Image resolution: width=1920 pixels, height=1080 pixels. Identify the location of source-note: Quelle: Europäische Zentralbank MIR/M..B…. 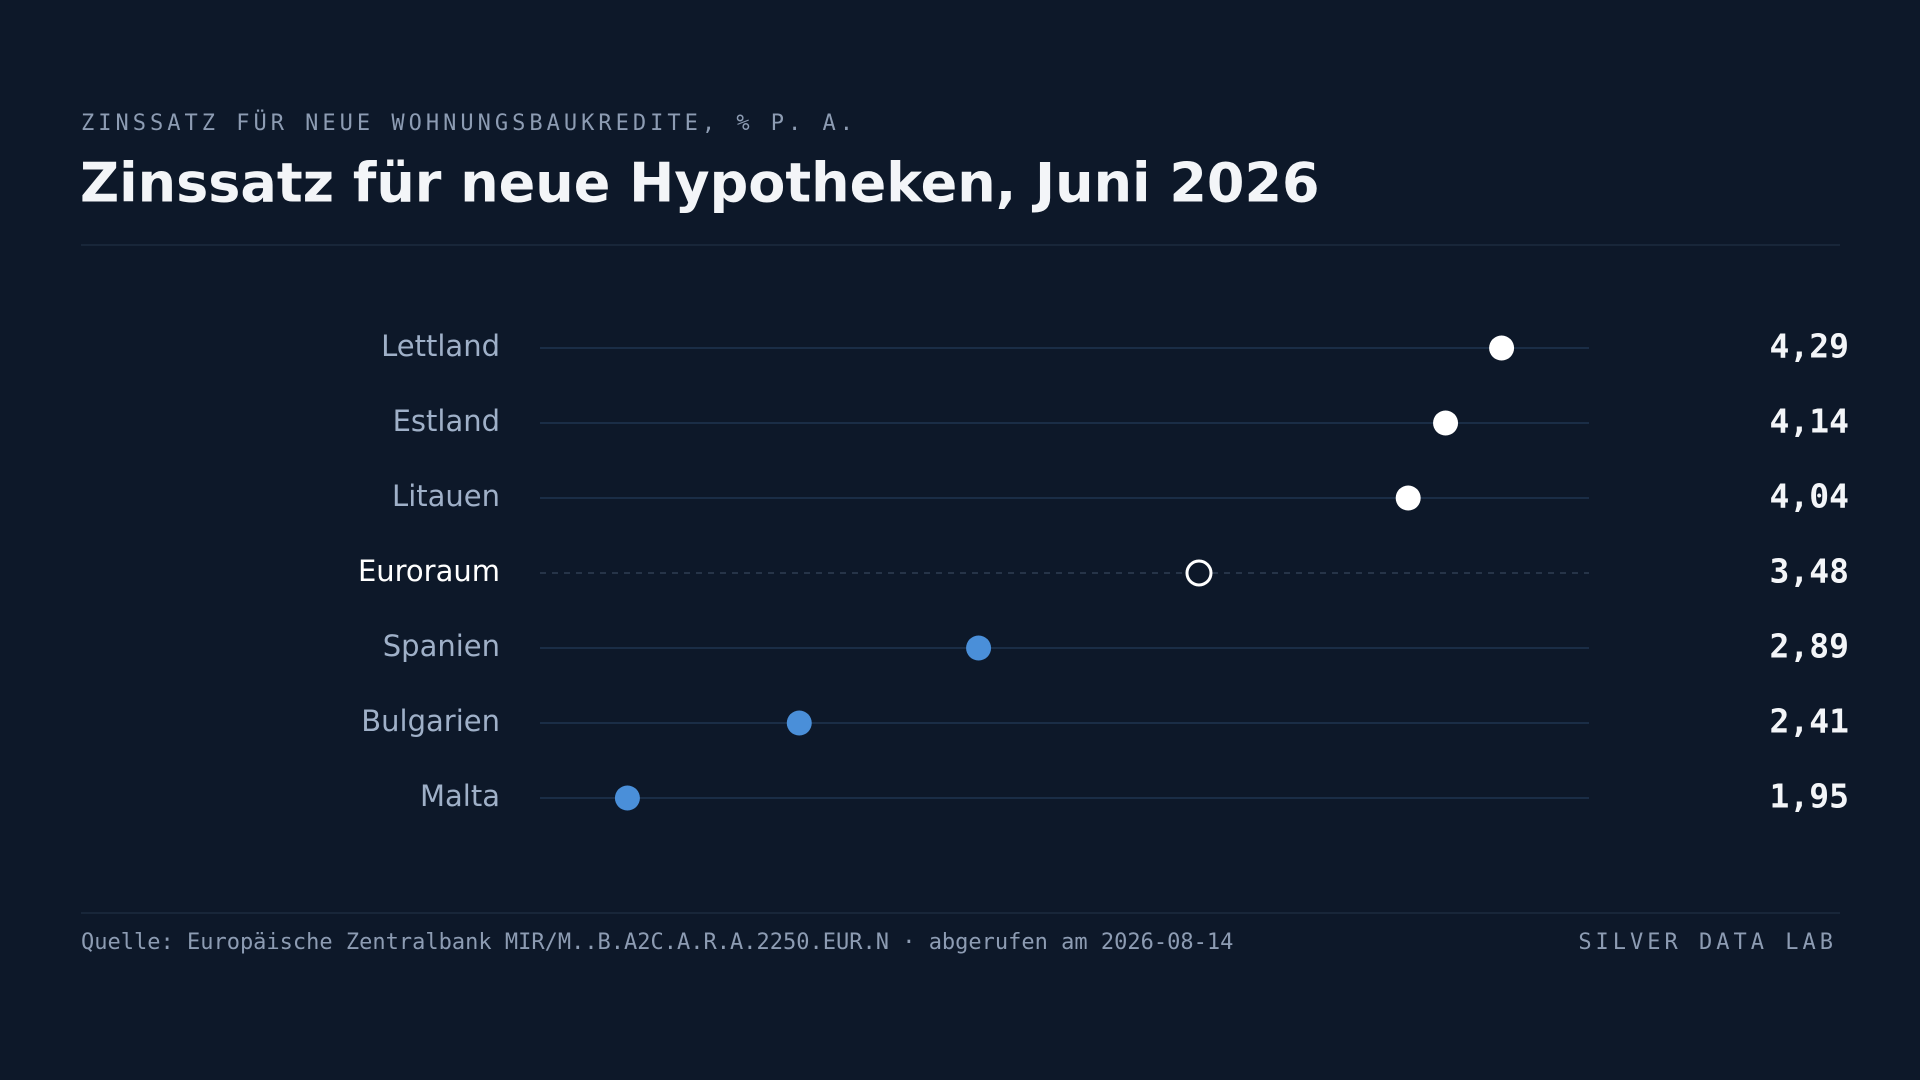
(657, 942).